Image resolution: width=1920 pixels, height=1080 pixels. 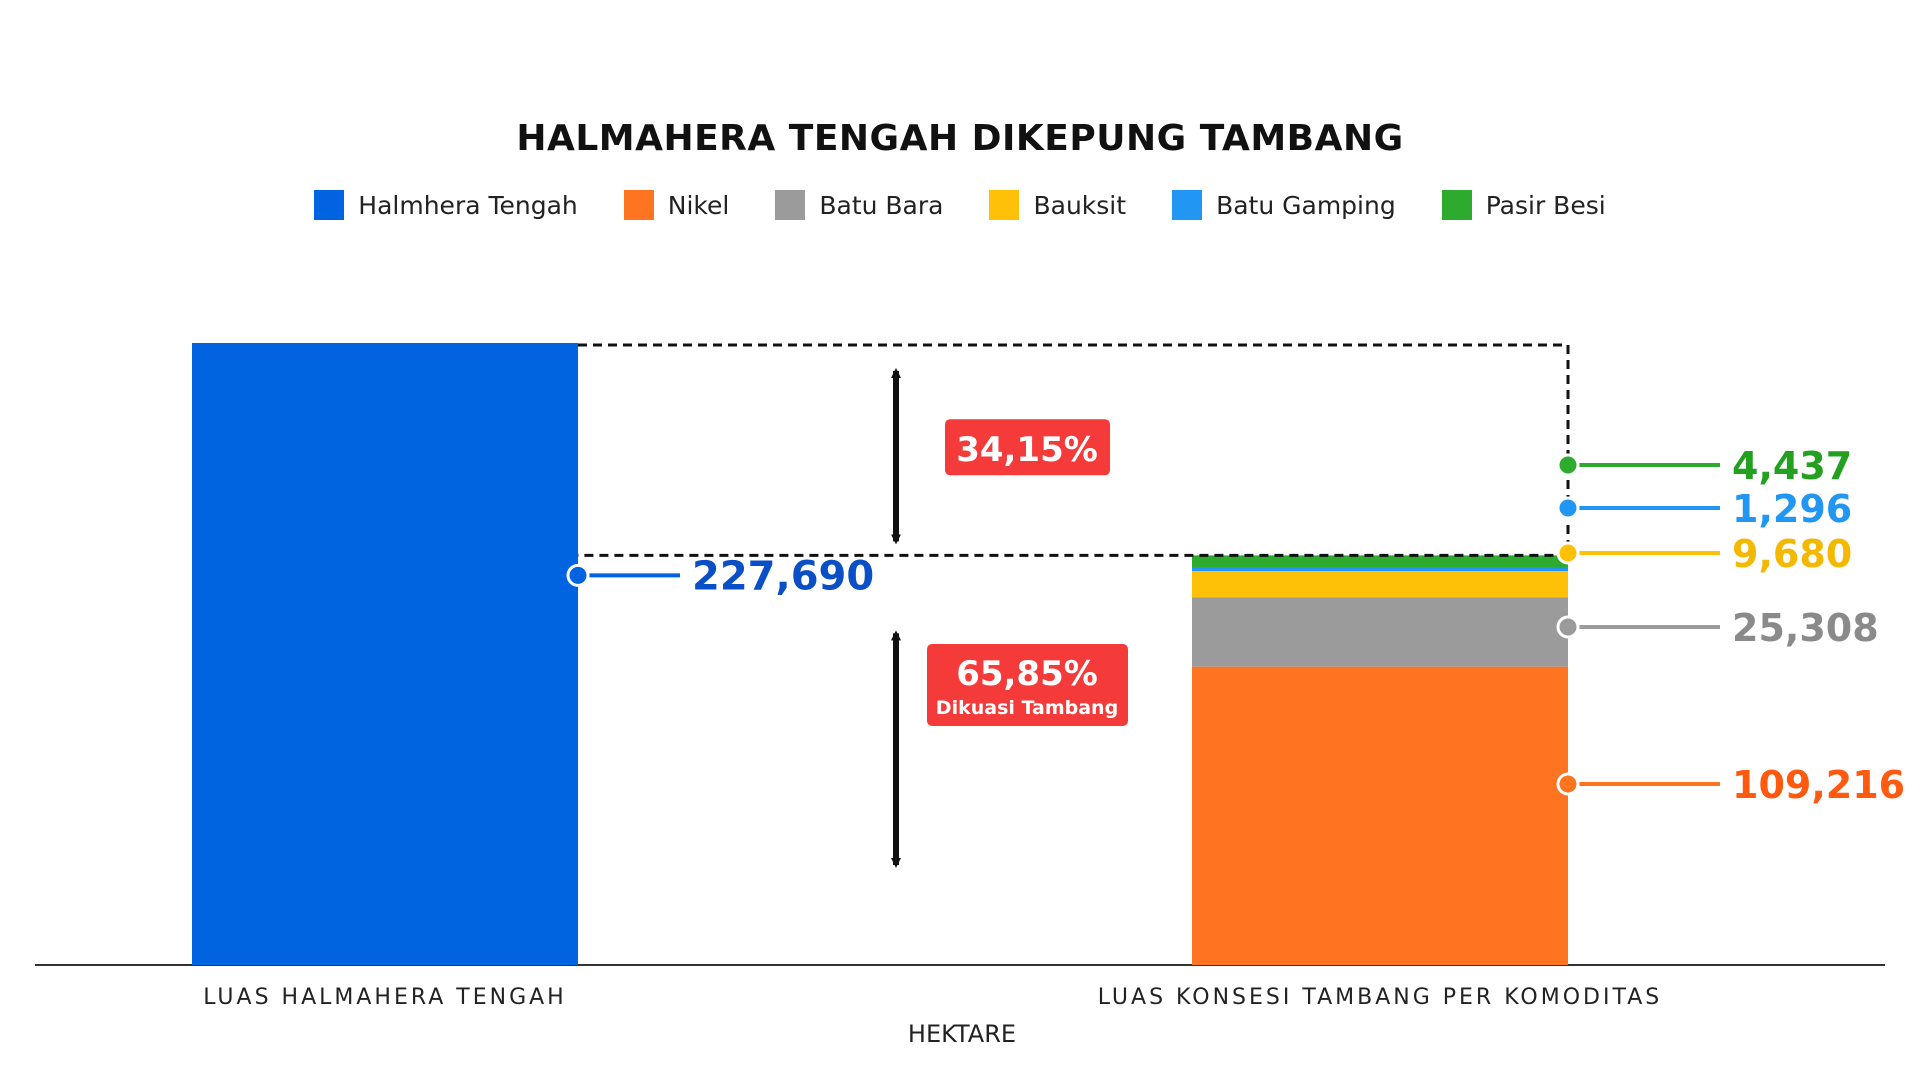 What do you see at coordinates (1545, 205) in the screenshot?
I see `legend-label-pasir-besi: Pasir Besi` at bounding box center [1545, 205].